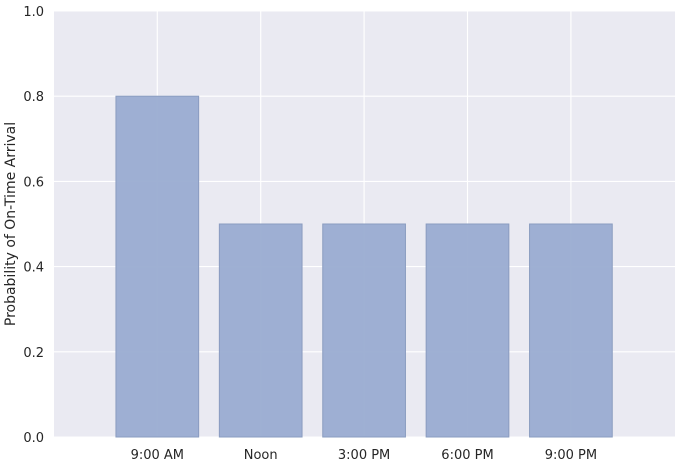  I want to click on y-tick-label: 0.4, so click(33, 268).